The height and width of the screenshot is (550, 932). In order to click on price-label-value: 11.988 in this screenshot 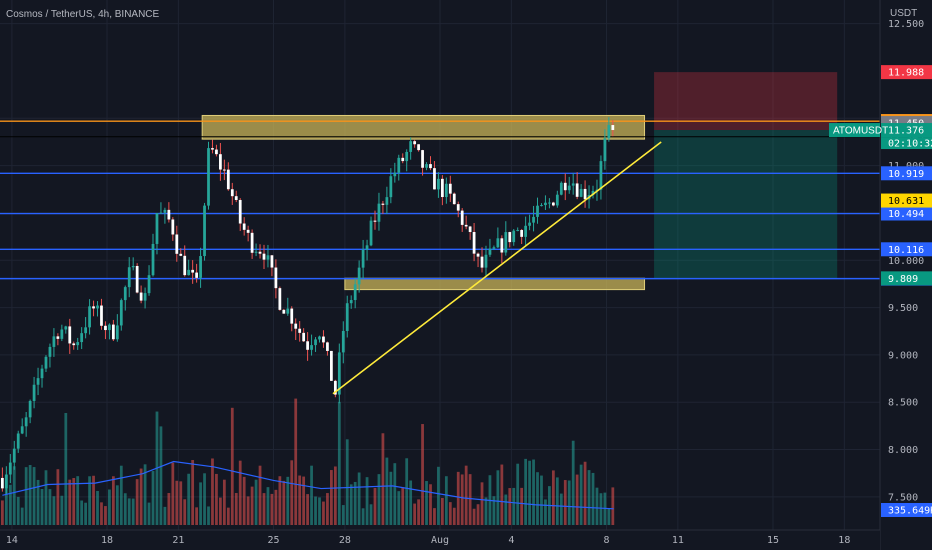, I will do `click(906, 73)`.